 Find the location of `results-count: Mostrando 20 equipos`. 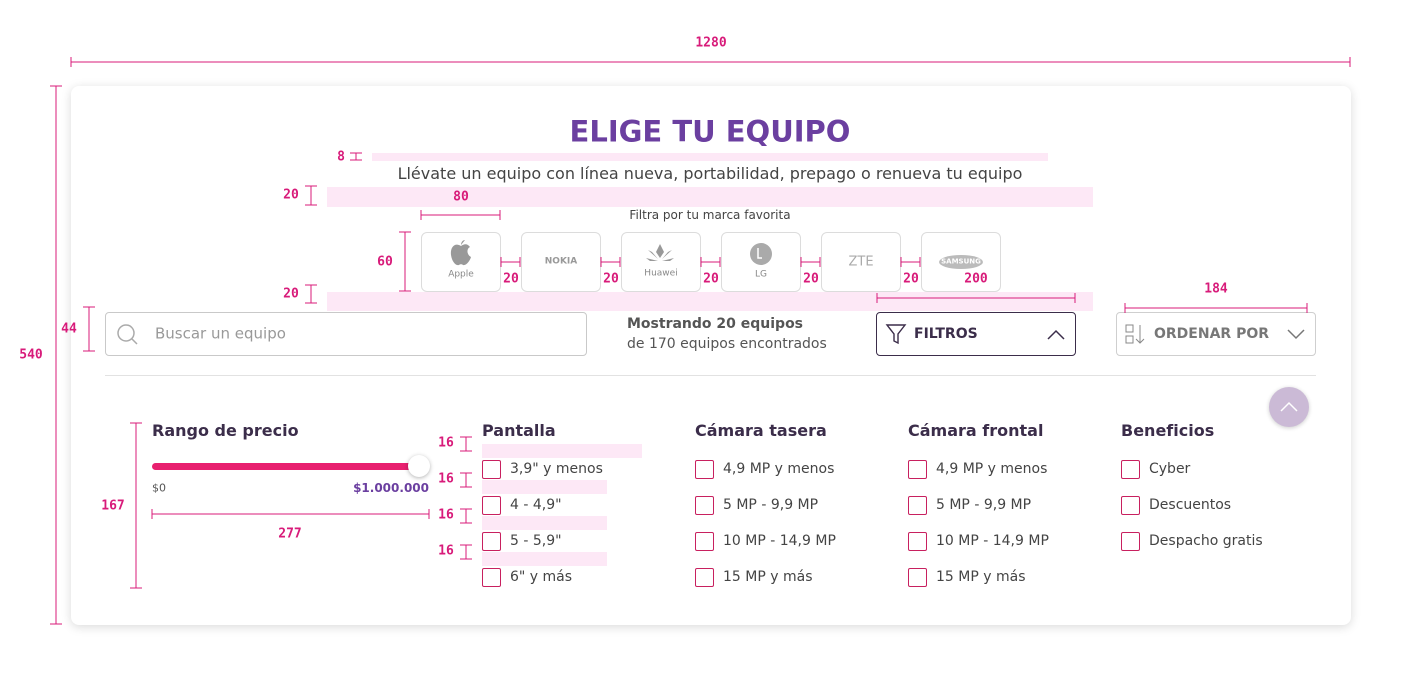

results-count: Mostrando 20 equipos is located at coordinates (715, 324).